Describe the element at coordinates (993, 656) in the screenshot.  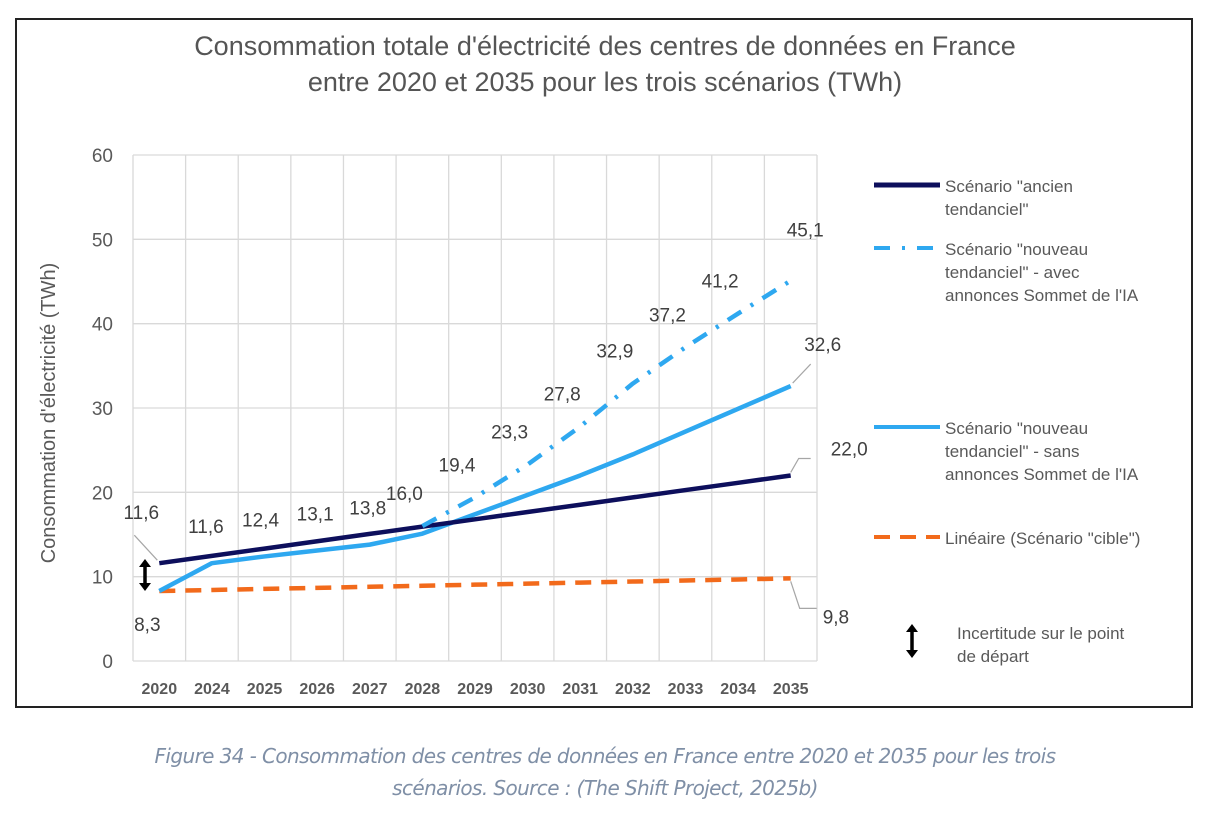
I see `legend-label-uncertainty: de départ` at that location.